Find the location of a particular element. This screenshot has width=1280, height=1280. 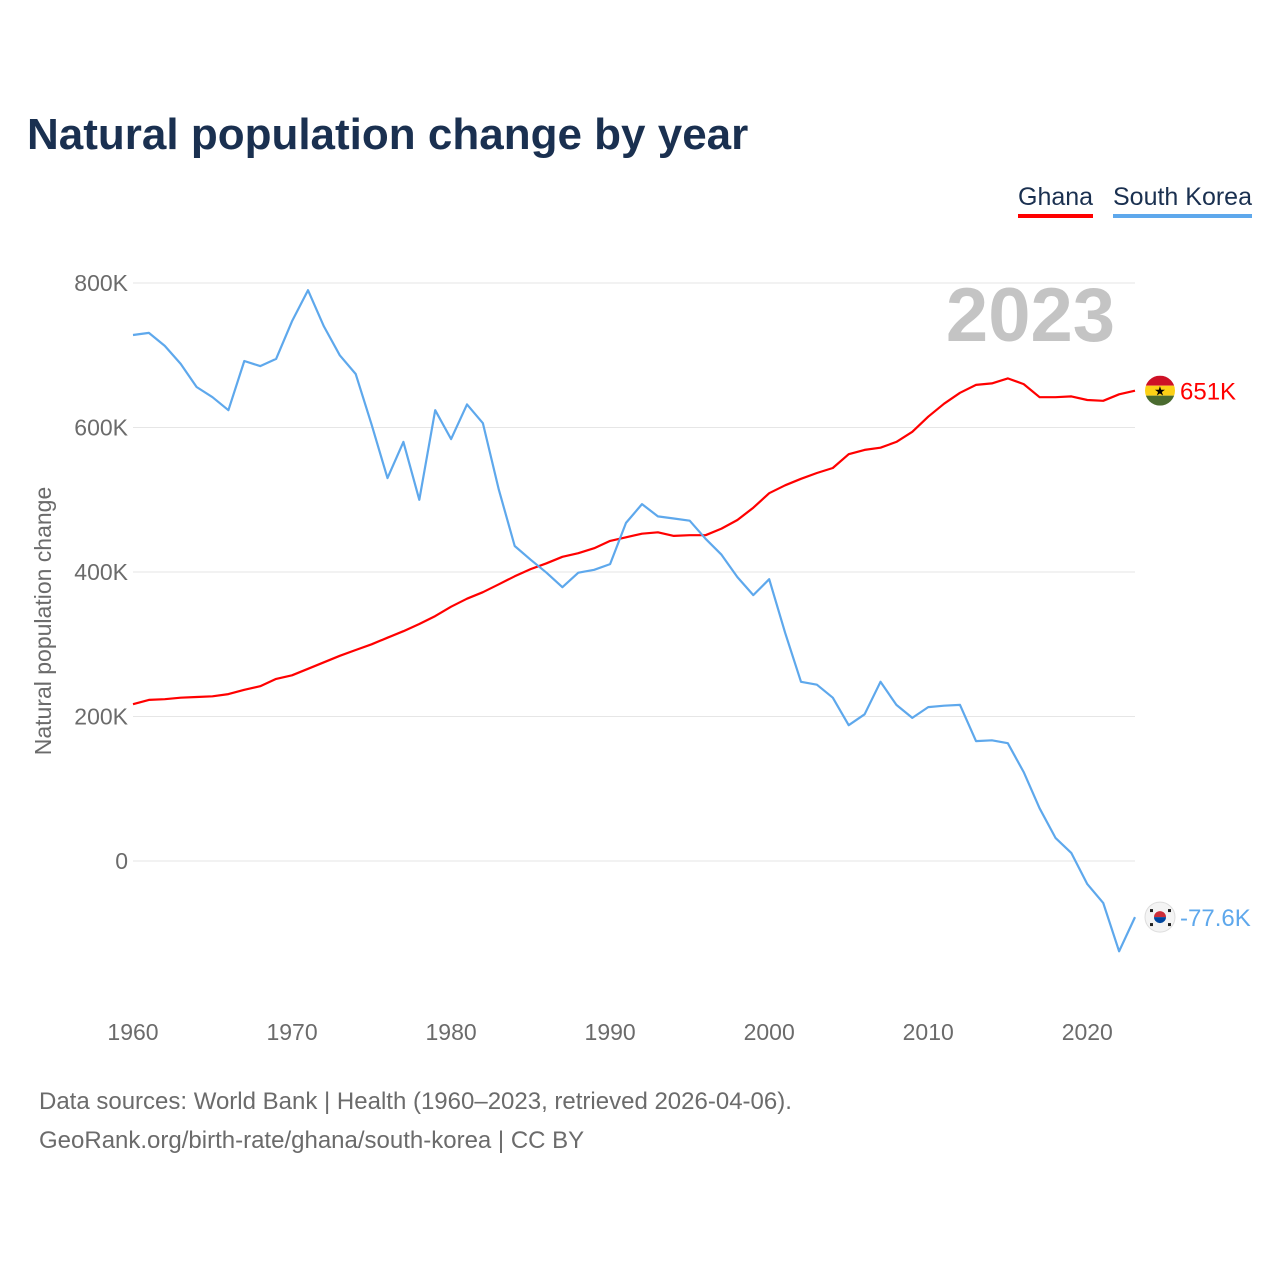

south-korea-flag-blue is located at coordinates (1160, 920).